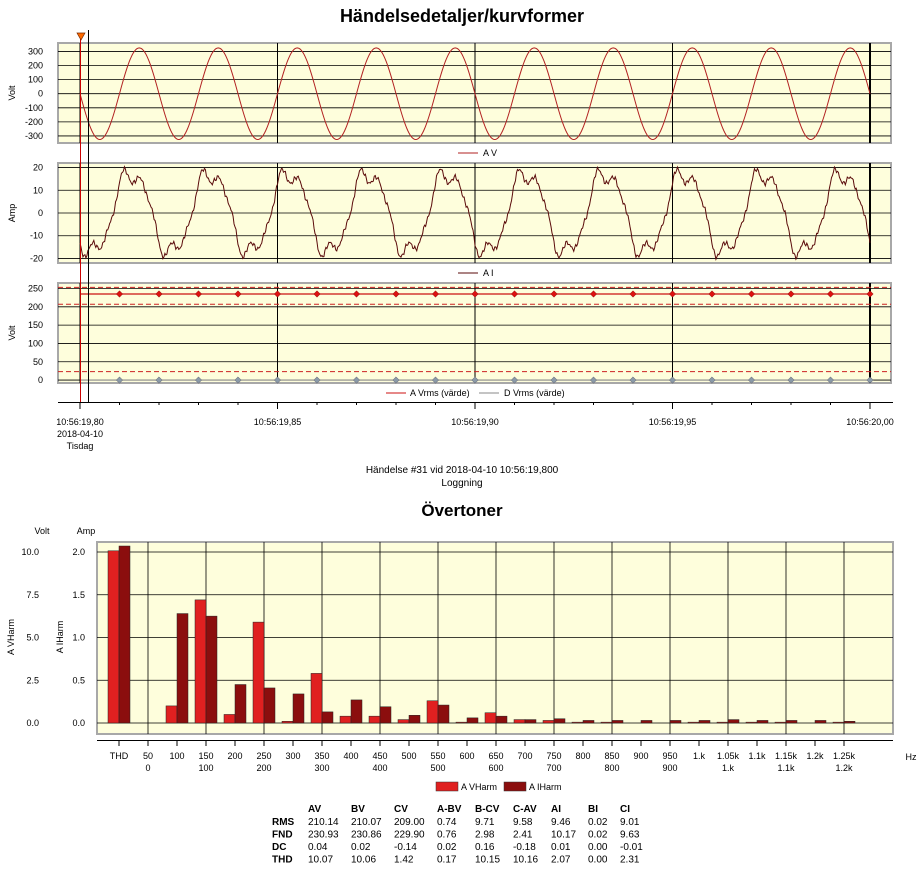  Describe the element at coordinates (292, 756) in the screenshot. I see `harmonics-xtick-label: 300` at that location.